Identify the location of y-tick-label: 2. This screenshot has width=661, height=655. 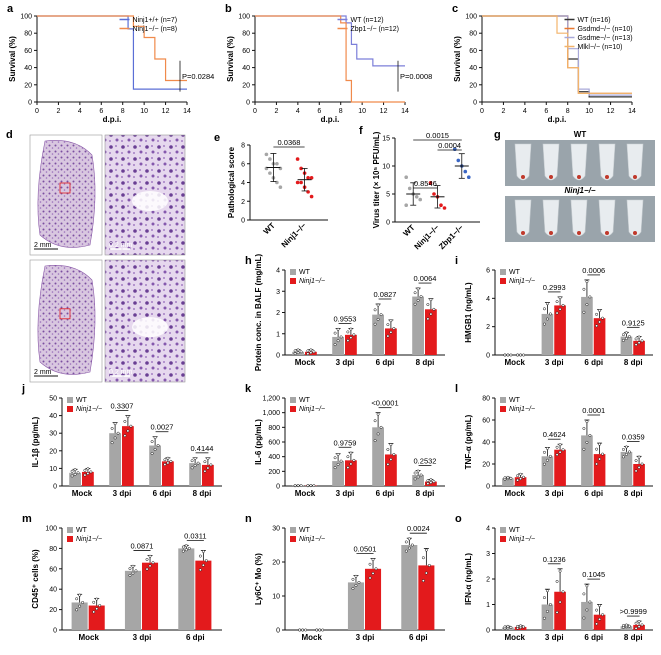
(488, 580).